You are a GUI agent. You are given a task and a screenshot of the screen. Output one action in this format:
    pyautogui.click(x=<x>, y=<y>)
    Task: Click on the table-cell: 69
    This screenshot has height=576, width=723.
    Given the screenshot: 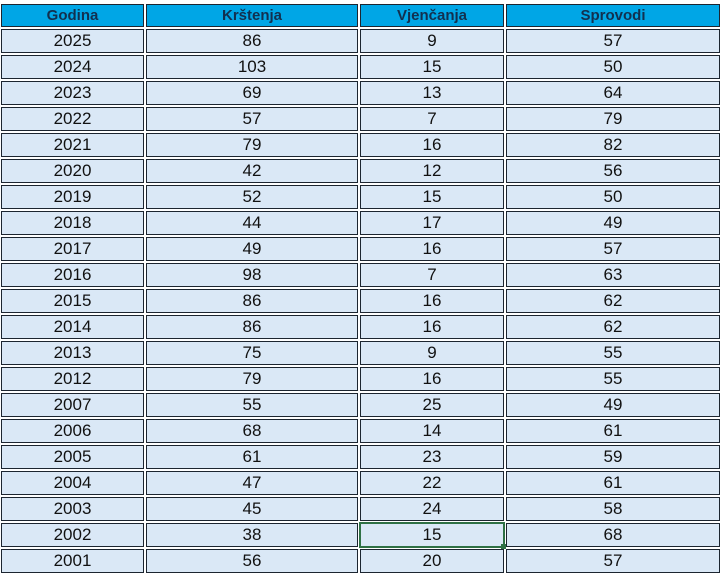 What is the action you would take?
    pyautogui.click(x=252, y=93)
    